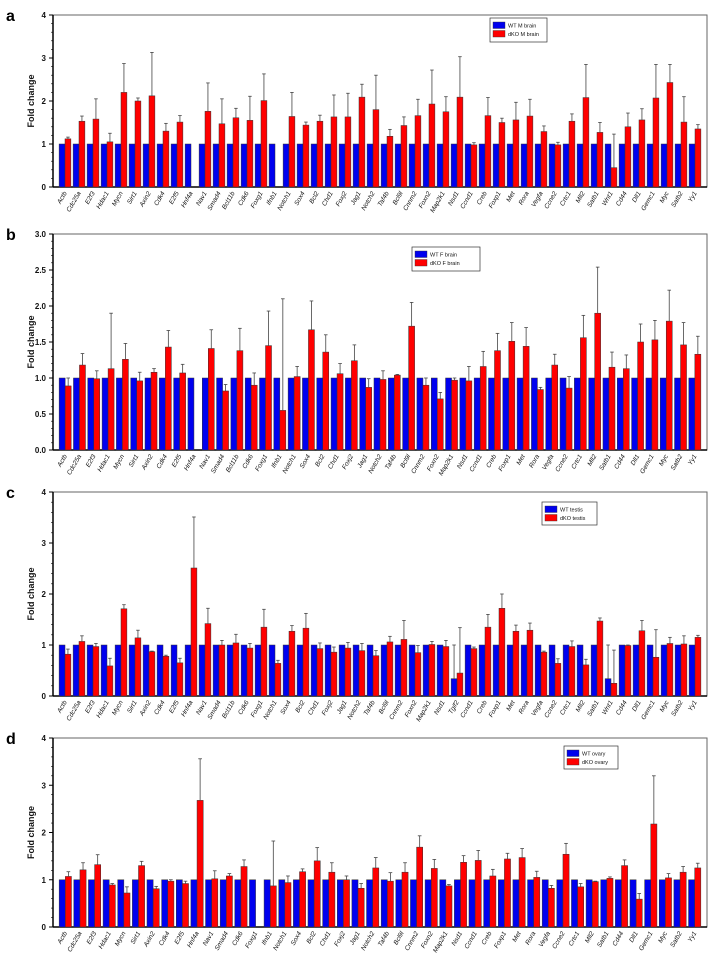 The width and height of the screenshot is (724, 962). What do you see at coordinates (202, 198) in the screenshot?
I see `x-tick-label: Nav1` at bounding box center [202, 198].